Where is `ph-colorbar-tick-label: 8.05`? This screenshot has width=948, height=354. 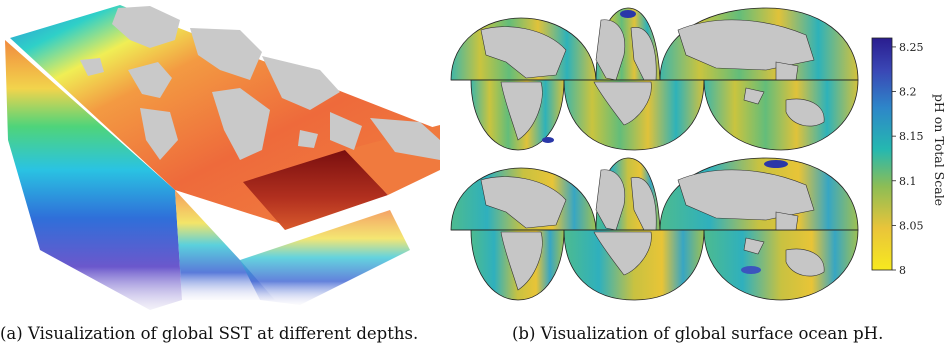 ph-colorbar-tick-label: 8.05 is located at coordinates (911, 225).